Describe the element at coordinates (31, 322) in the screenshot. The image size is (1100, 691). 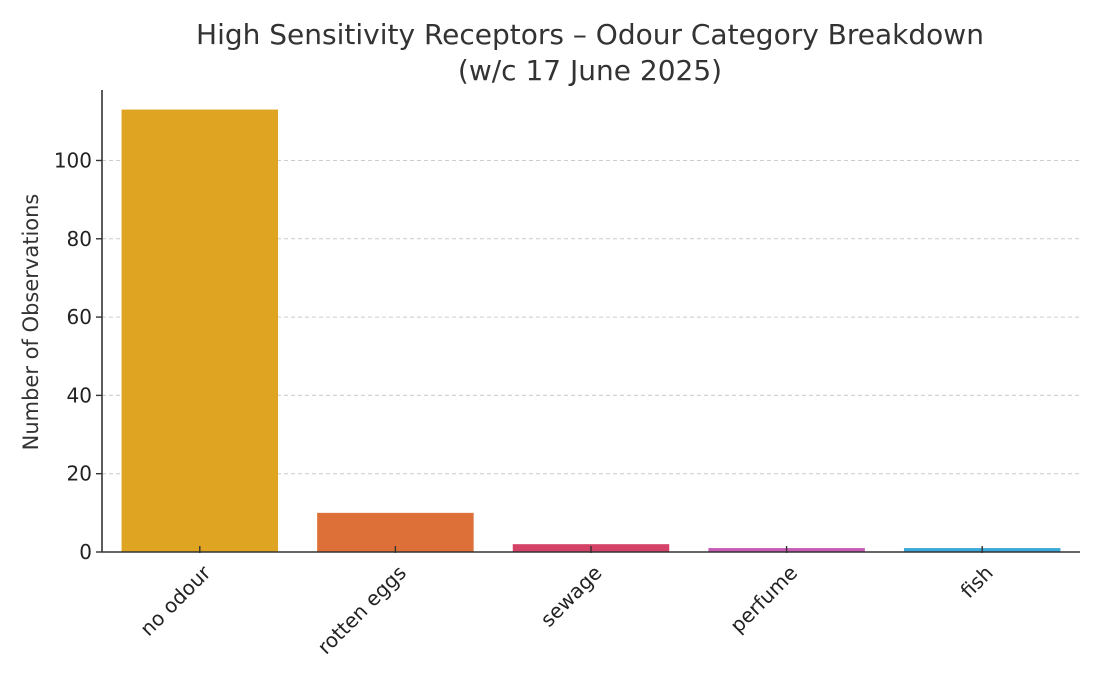
I see `y-axis-label: Number of Observations` at that location.